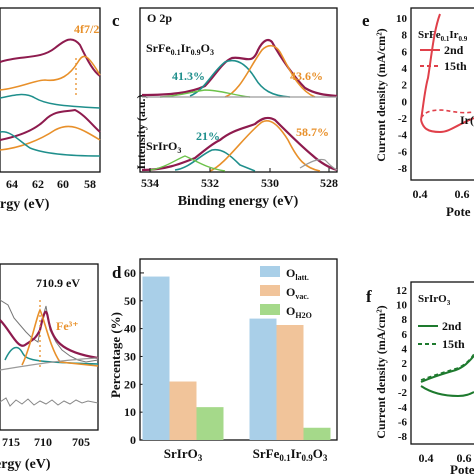 The image size is (474, 474). What do you see at coordinates (462, 468) in the screenshot?
I see `panel-f-xlabel: Pote` at bounding box center [462, 468].